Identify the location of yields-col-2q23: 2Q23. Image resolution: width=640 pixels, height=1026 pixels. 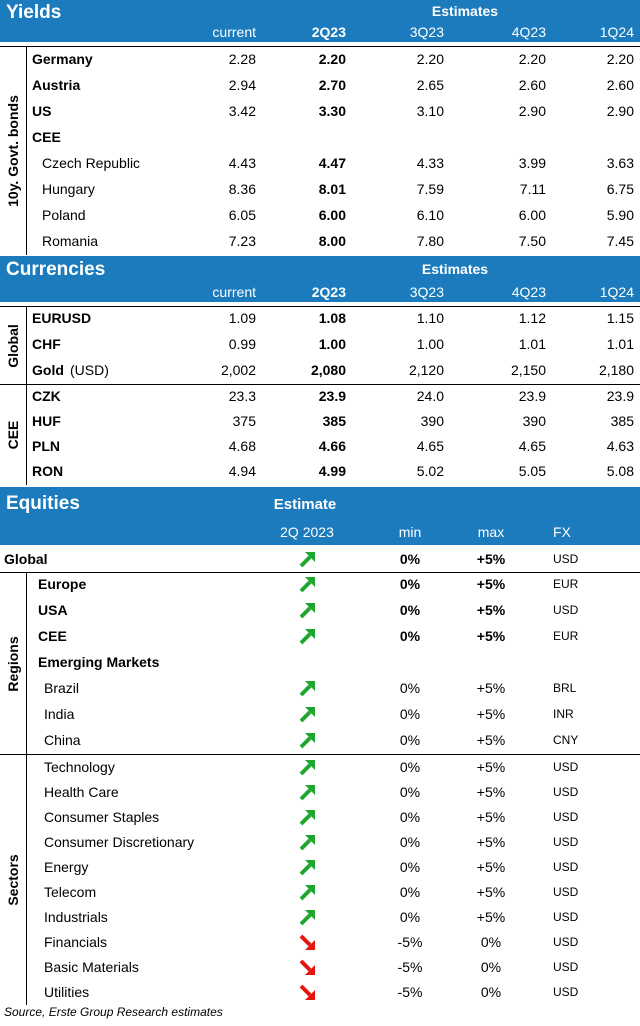
(328, 32).